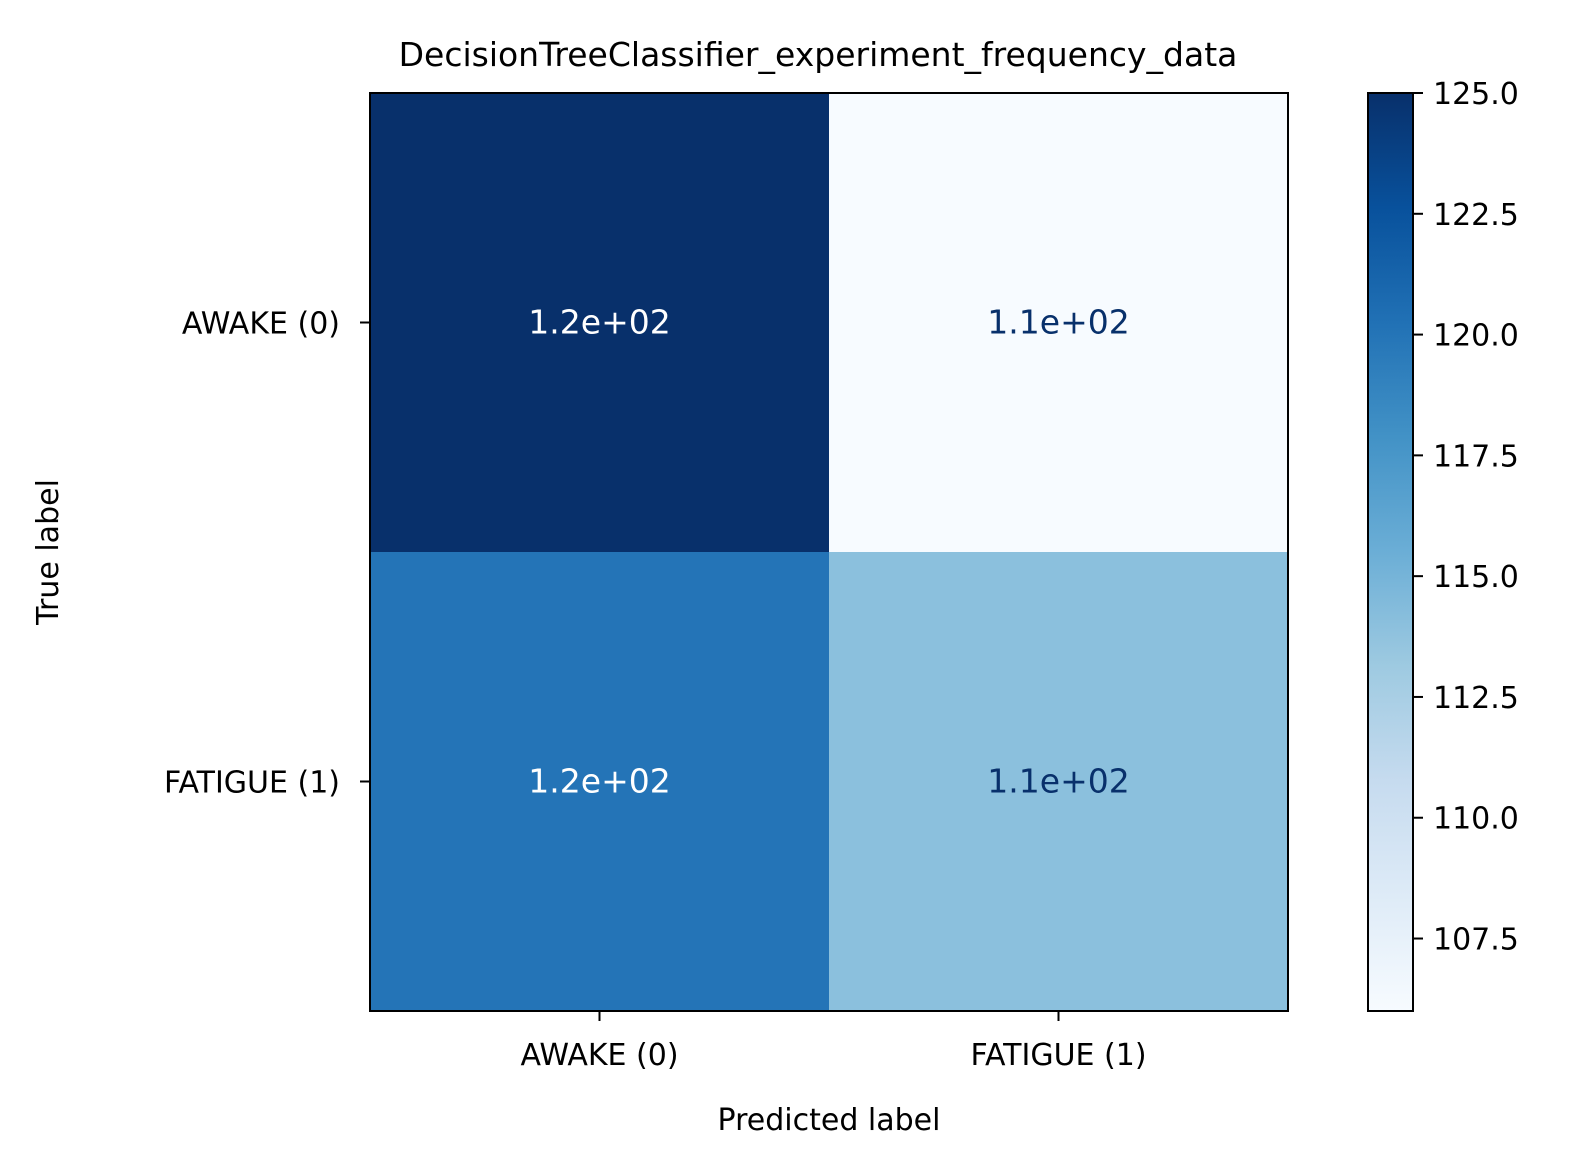  What do you see at coordinates (1476, 456) in the screenshot?
I see `colorbar-tick-label: 117.5` at bounding box center [1476, 456].